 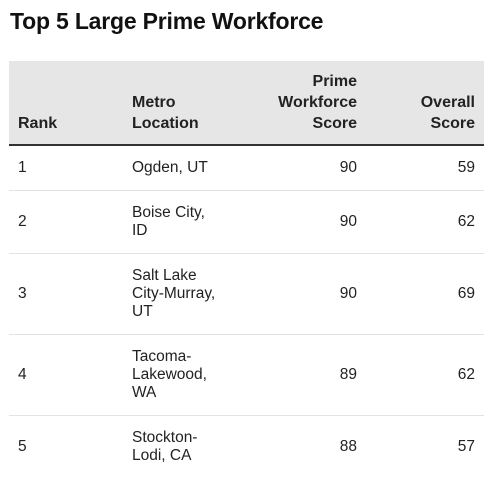 I want to click on location-line: WA, so click(x=144, y=392).